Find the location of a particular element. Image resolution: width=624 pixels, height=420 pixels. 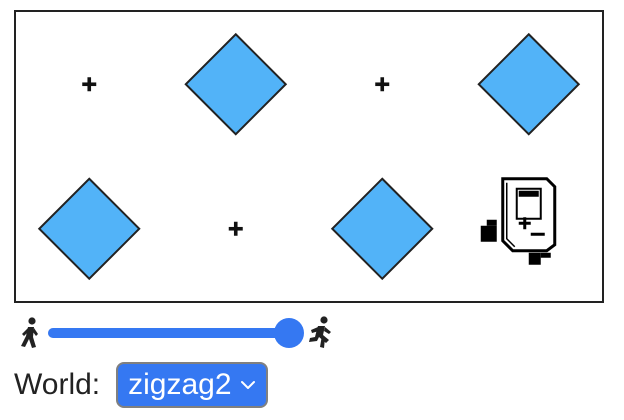

world-select-value: zigzag2 is located at coordinates (180, 384).